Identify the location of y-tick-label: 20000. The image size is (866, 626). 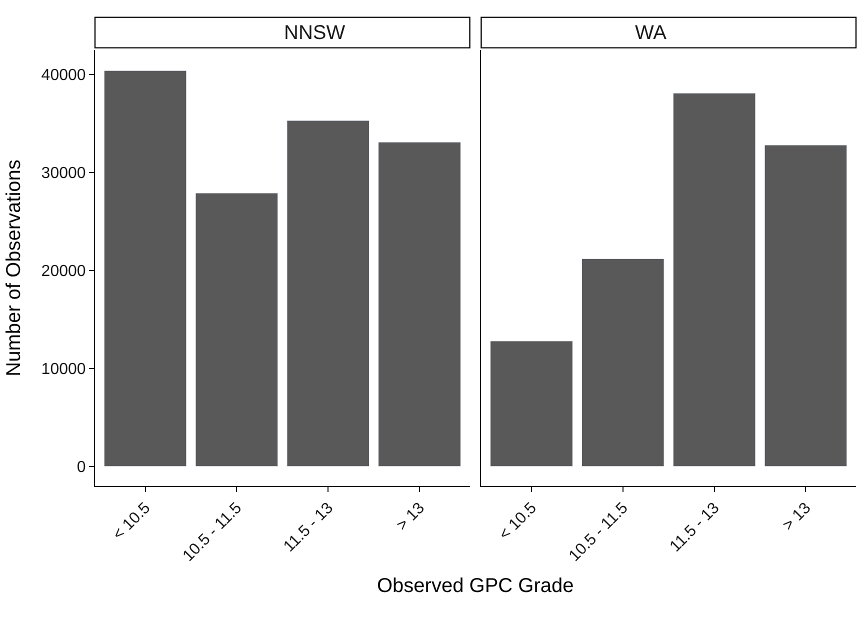
(63, 271).